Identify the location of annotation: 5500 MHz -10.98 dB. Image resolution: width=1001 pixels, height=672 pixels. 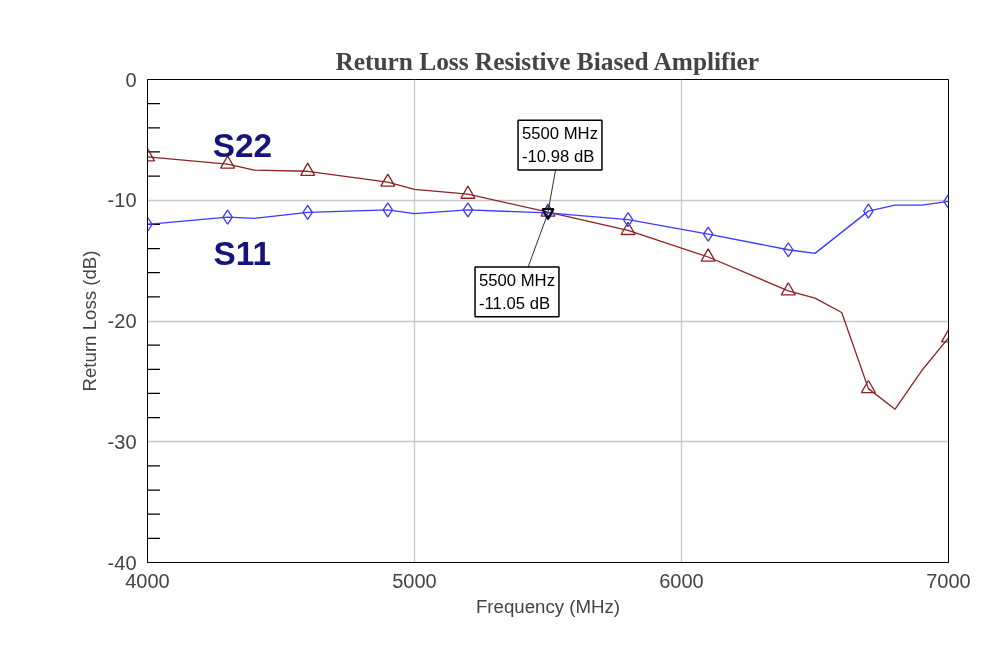
(560, 145).